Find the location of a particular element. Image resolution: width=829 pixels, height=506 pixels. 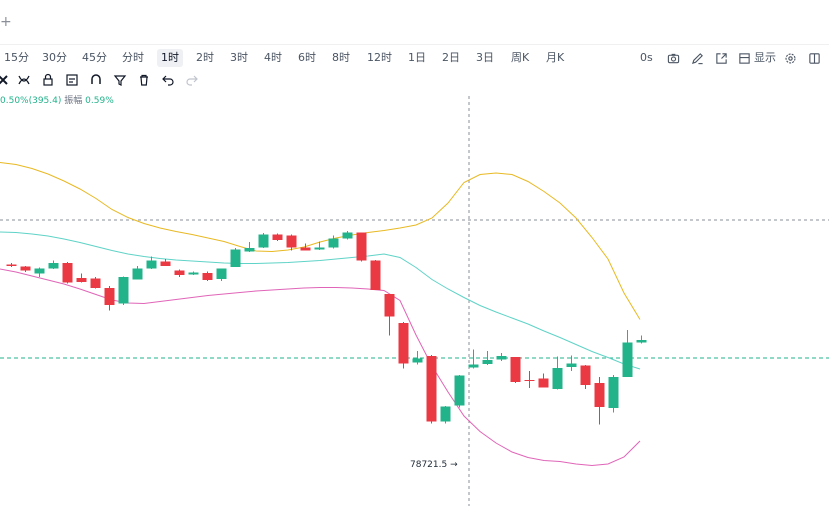

redo-icon is located at coordinates (193, 81).